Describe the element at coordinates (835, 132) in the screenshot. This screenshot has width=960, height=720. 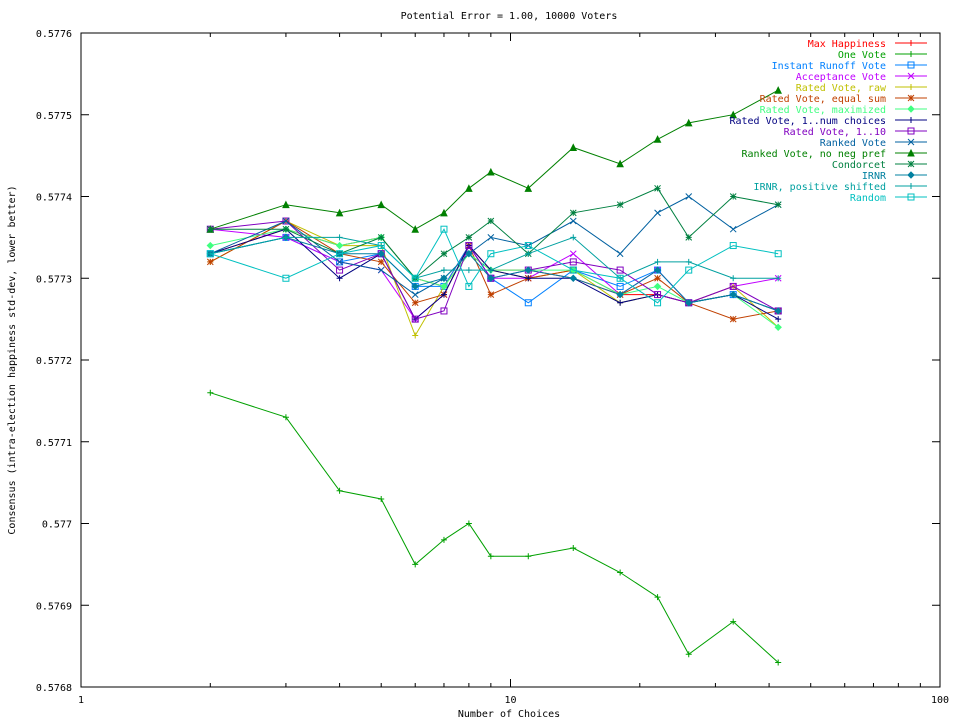
I see `legend-label: Rated Vote, 1..10` at that location.